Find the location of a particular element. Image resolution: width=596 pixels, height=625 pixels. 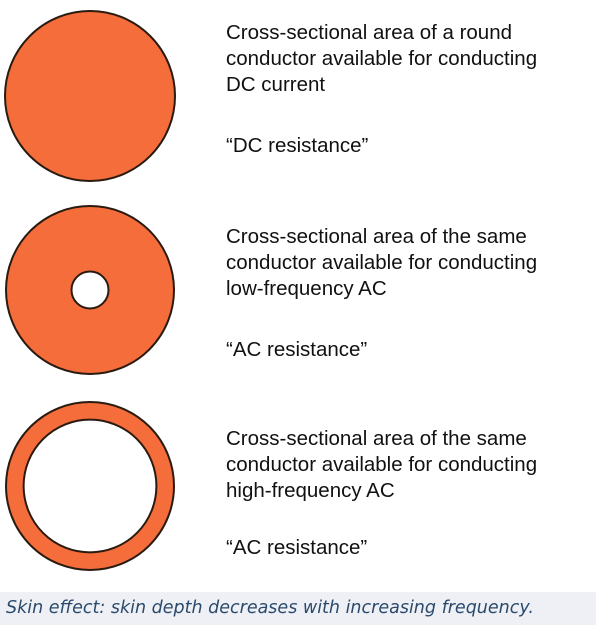

conductor-cross-section-high-frequency is located at coordinates (90, 486).